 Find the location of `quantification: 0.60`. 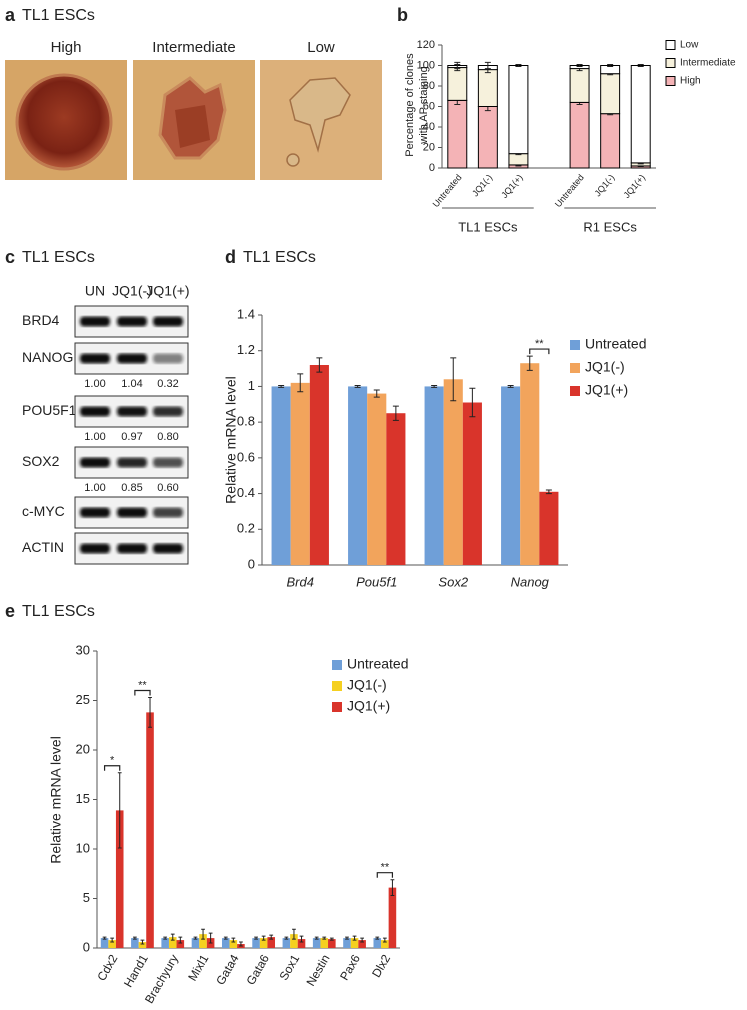

quantification: 0.60 is located at coordinates (167, 488).